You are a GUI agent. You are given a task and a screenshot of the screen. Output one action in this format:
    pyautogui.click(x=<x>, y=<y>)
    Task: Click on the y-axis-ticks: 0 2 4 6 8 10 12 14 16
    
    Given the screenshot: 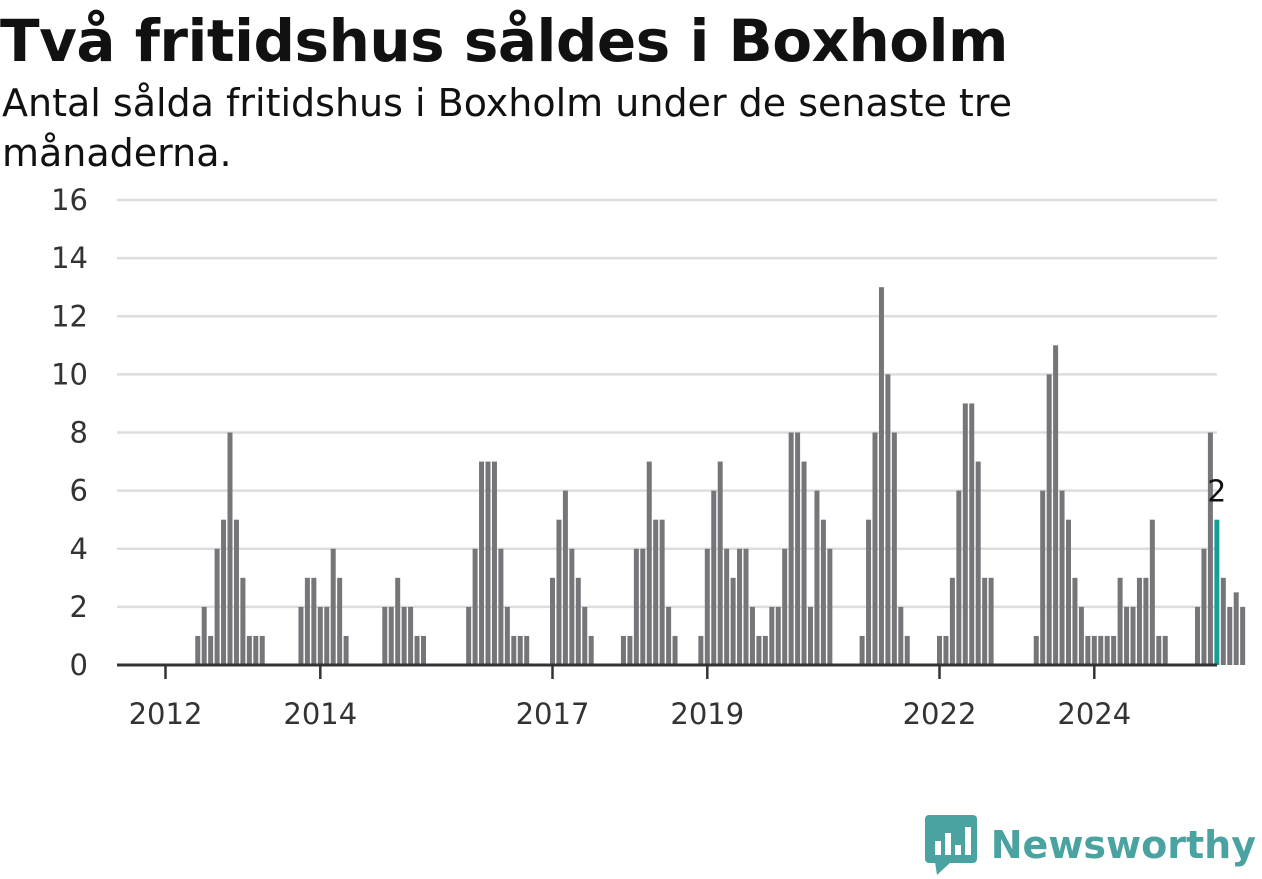 What is the action you would take?
    pyautogui.click(x=69, y=432)
    